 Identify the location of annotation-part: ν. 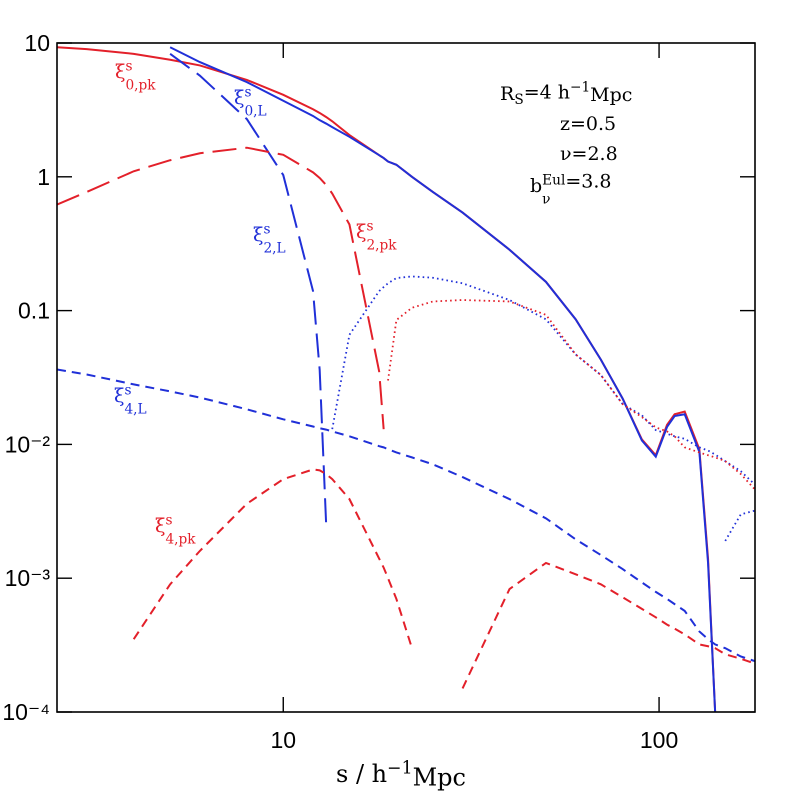
(546, 200).